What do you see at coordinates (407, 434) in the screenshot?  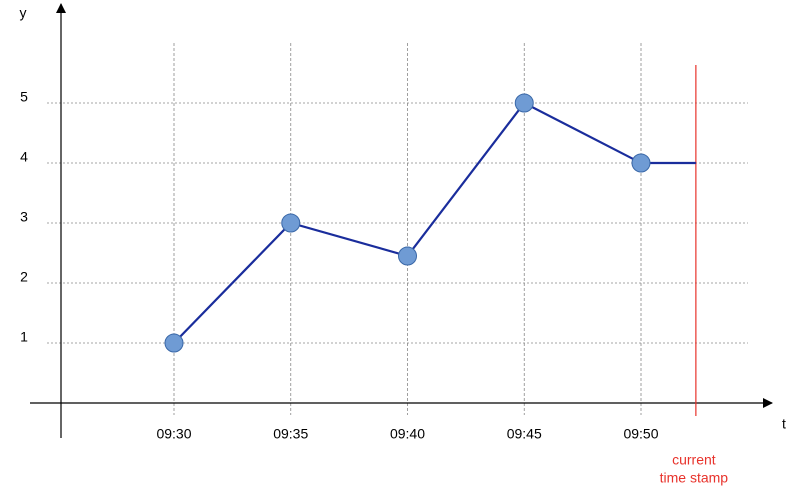 I see `x-tick-label: 09:40` at bounding box center [407, 434].